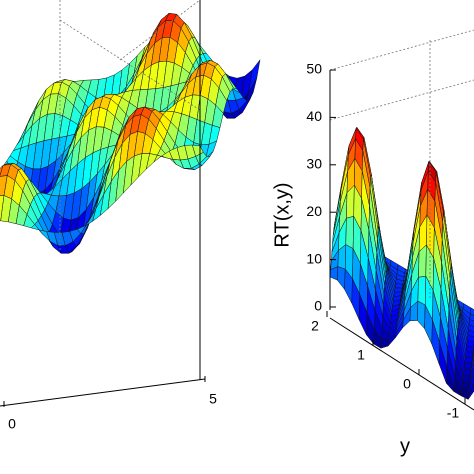 This screenshot has width=474, height=474. What do you see at coordinates (314, 116) in the screenshot?
I see `z-tick-label: 40` at bounding box center [314, 116].